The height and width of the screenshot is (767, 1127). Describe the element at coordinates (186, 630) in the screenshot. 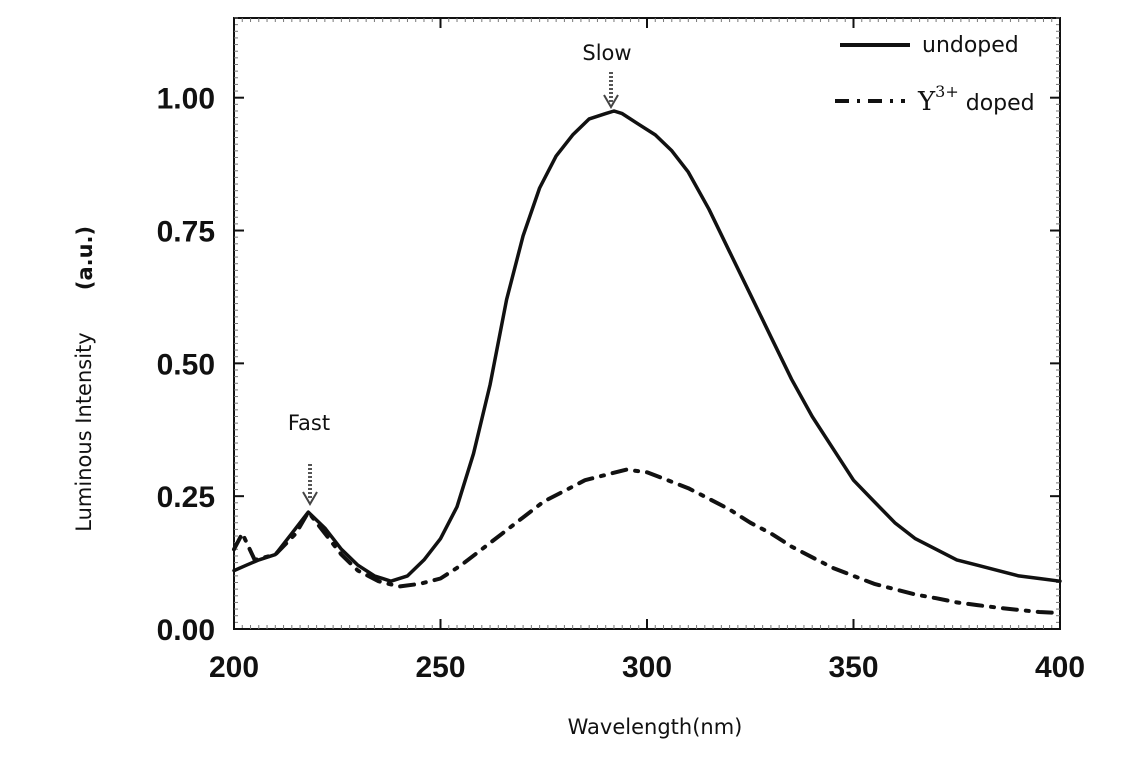

I see `y-tick-label: 0.00` at that location.